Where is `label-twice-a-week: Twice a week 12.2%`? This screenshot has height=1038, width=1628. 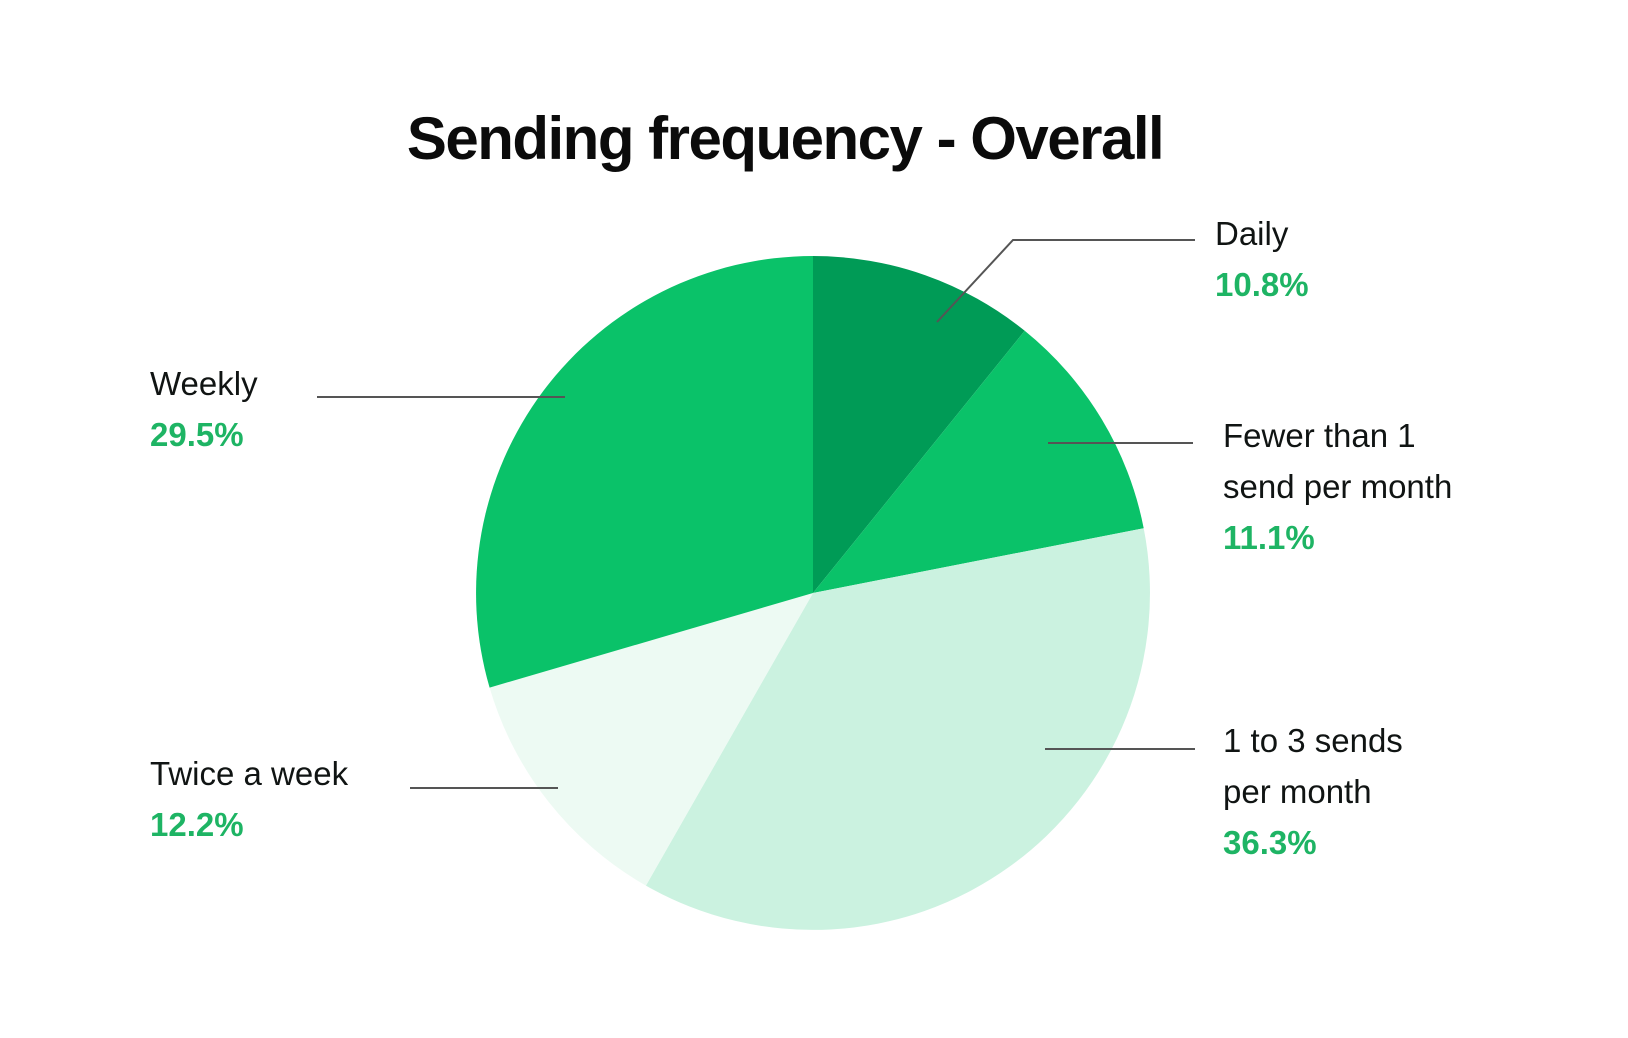 label-twice-a-week: Twice a week 12.2% is located at coordinates (249, 799).